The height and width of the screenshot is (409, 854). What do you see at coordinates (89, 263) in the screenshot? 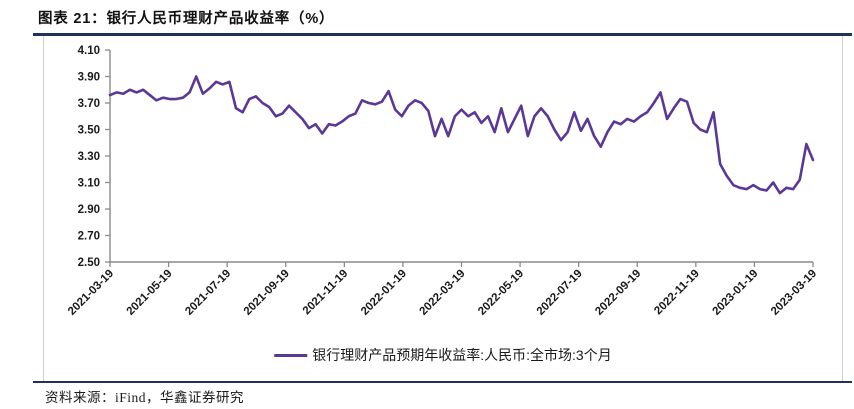
I see `y-axis-label: 2.50` at bounding box center [89, 263].